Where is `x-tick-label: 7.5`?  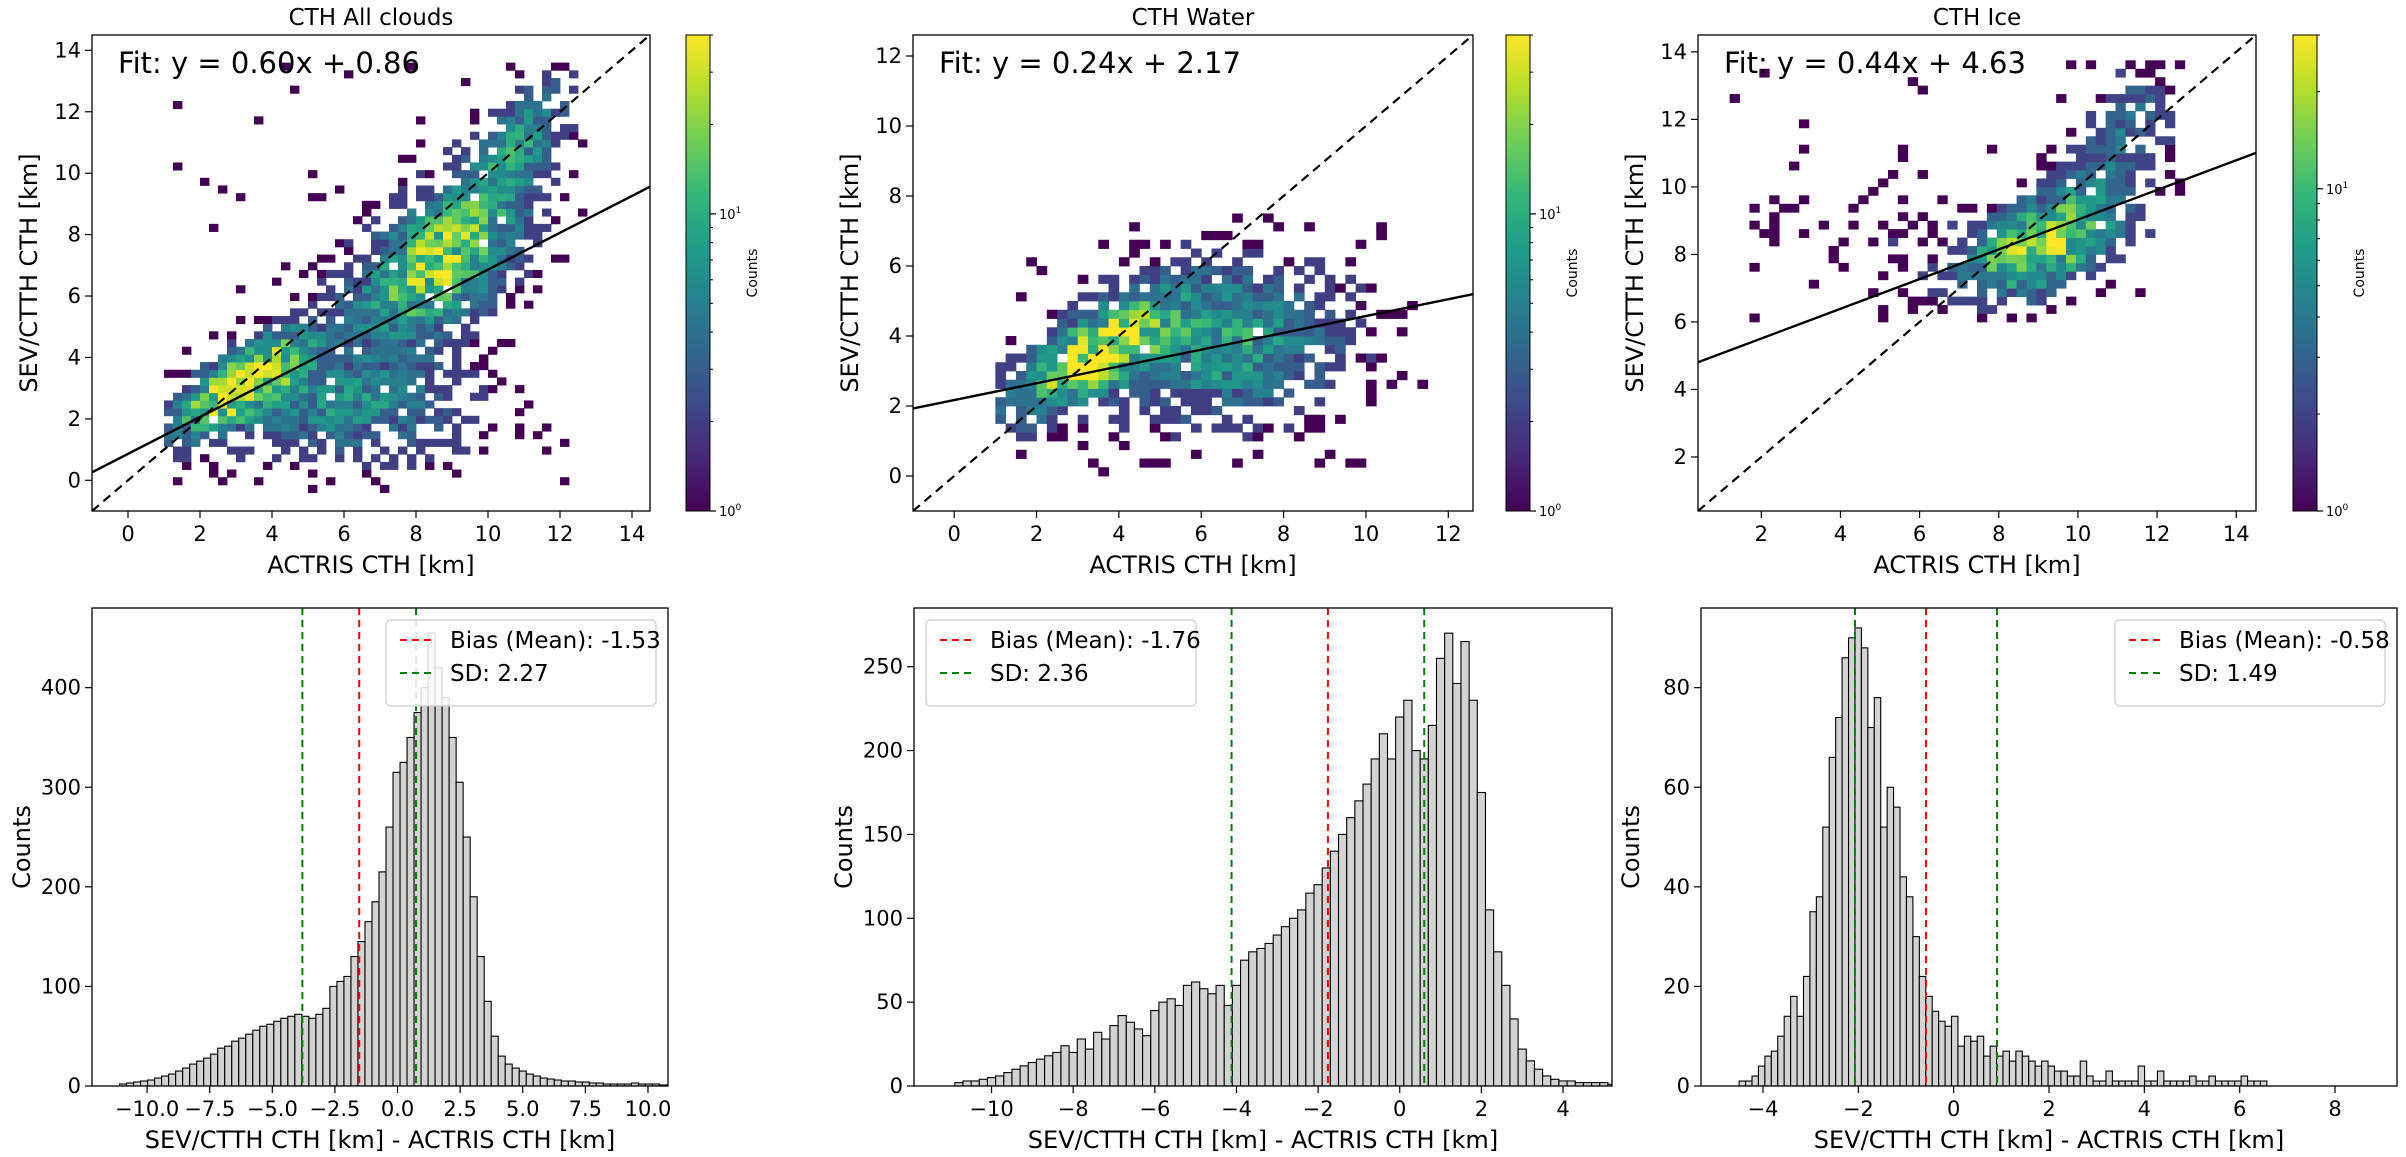 x-tick-label: 7.5 is located at coordinates (585, 1109).